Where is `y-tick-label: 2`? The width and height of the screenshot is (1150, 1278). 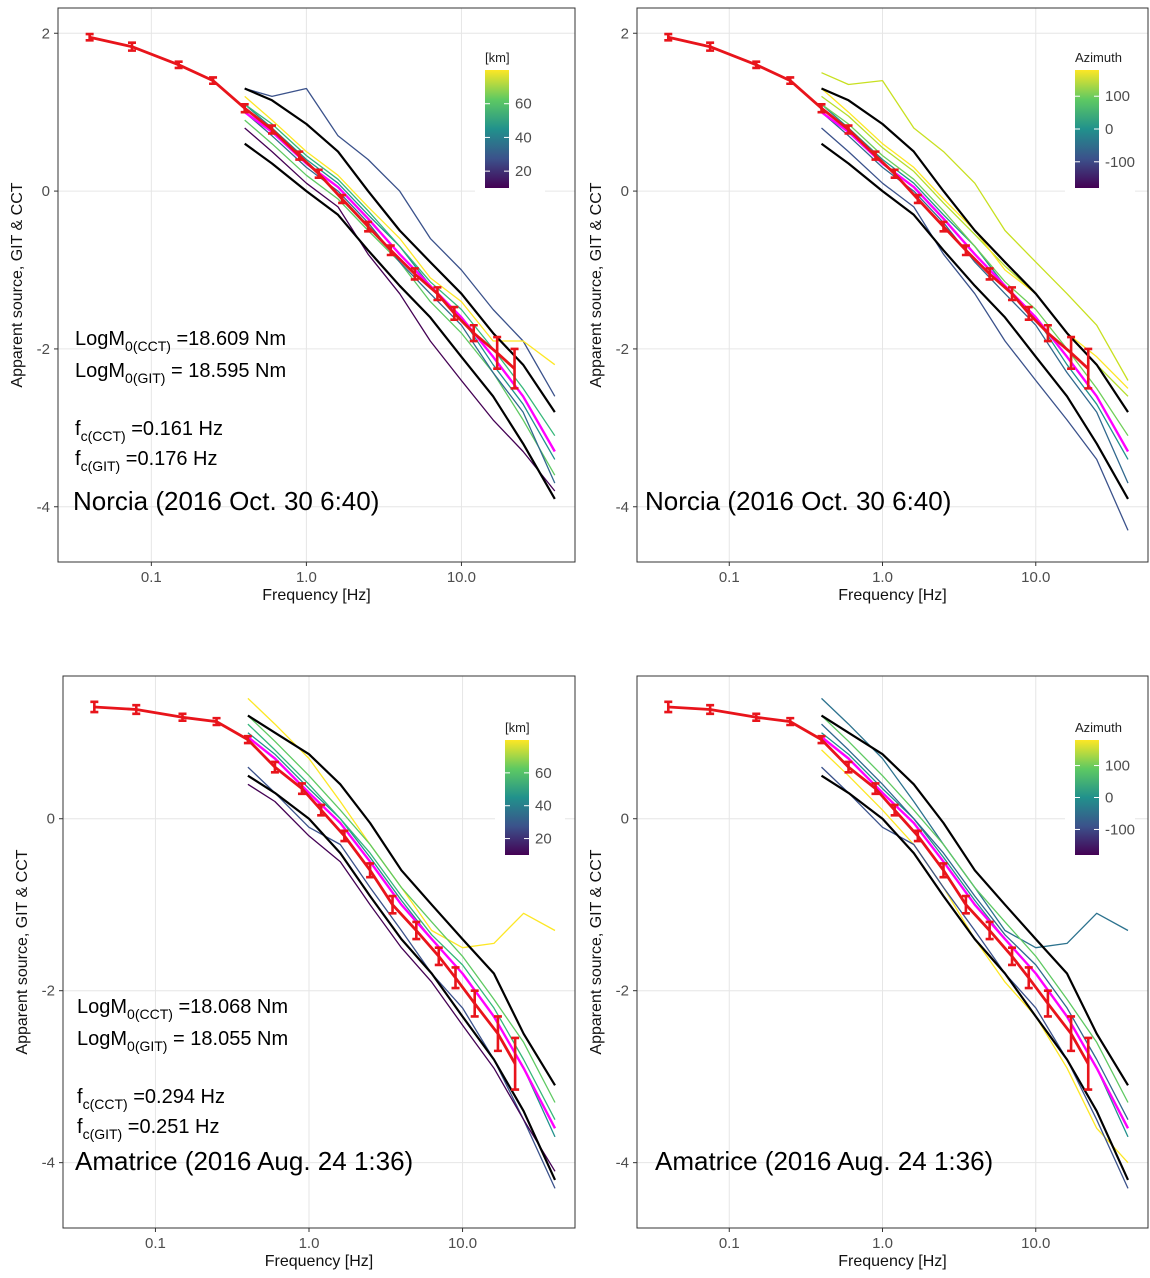
y-tick-label: 2 is located at coordinates (625, 33).